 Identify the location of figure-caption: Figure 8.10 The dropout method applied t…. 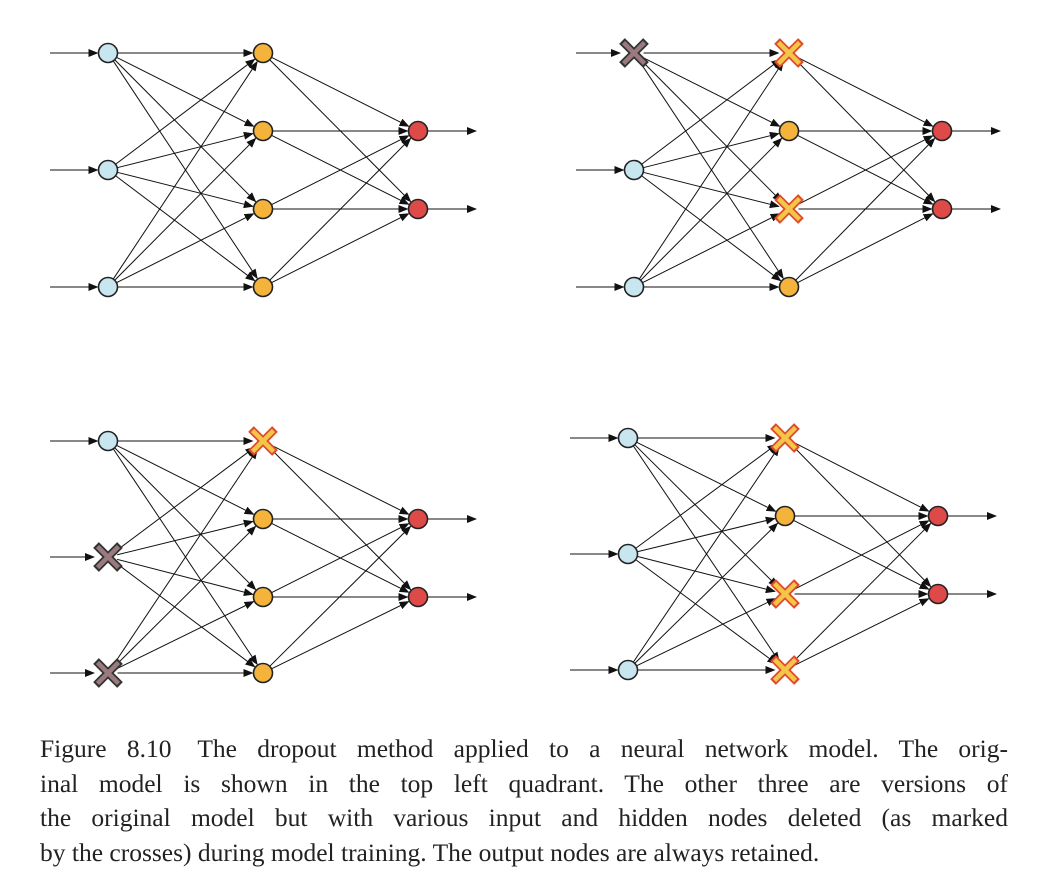
(524, 801).